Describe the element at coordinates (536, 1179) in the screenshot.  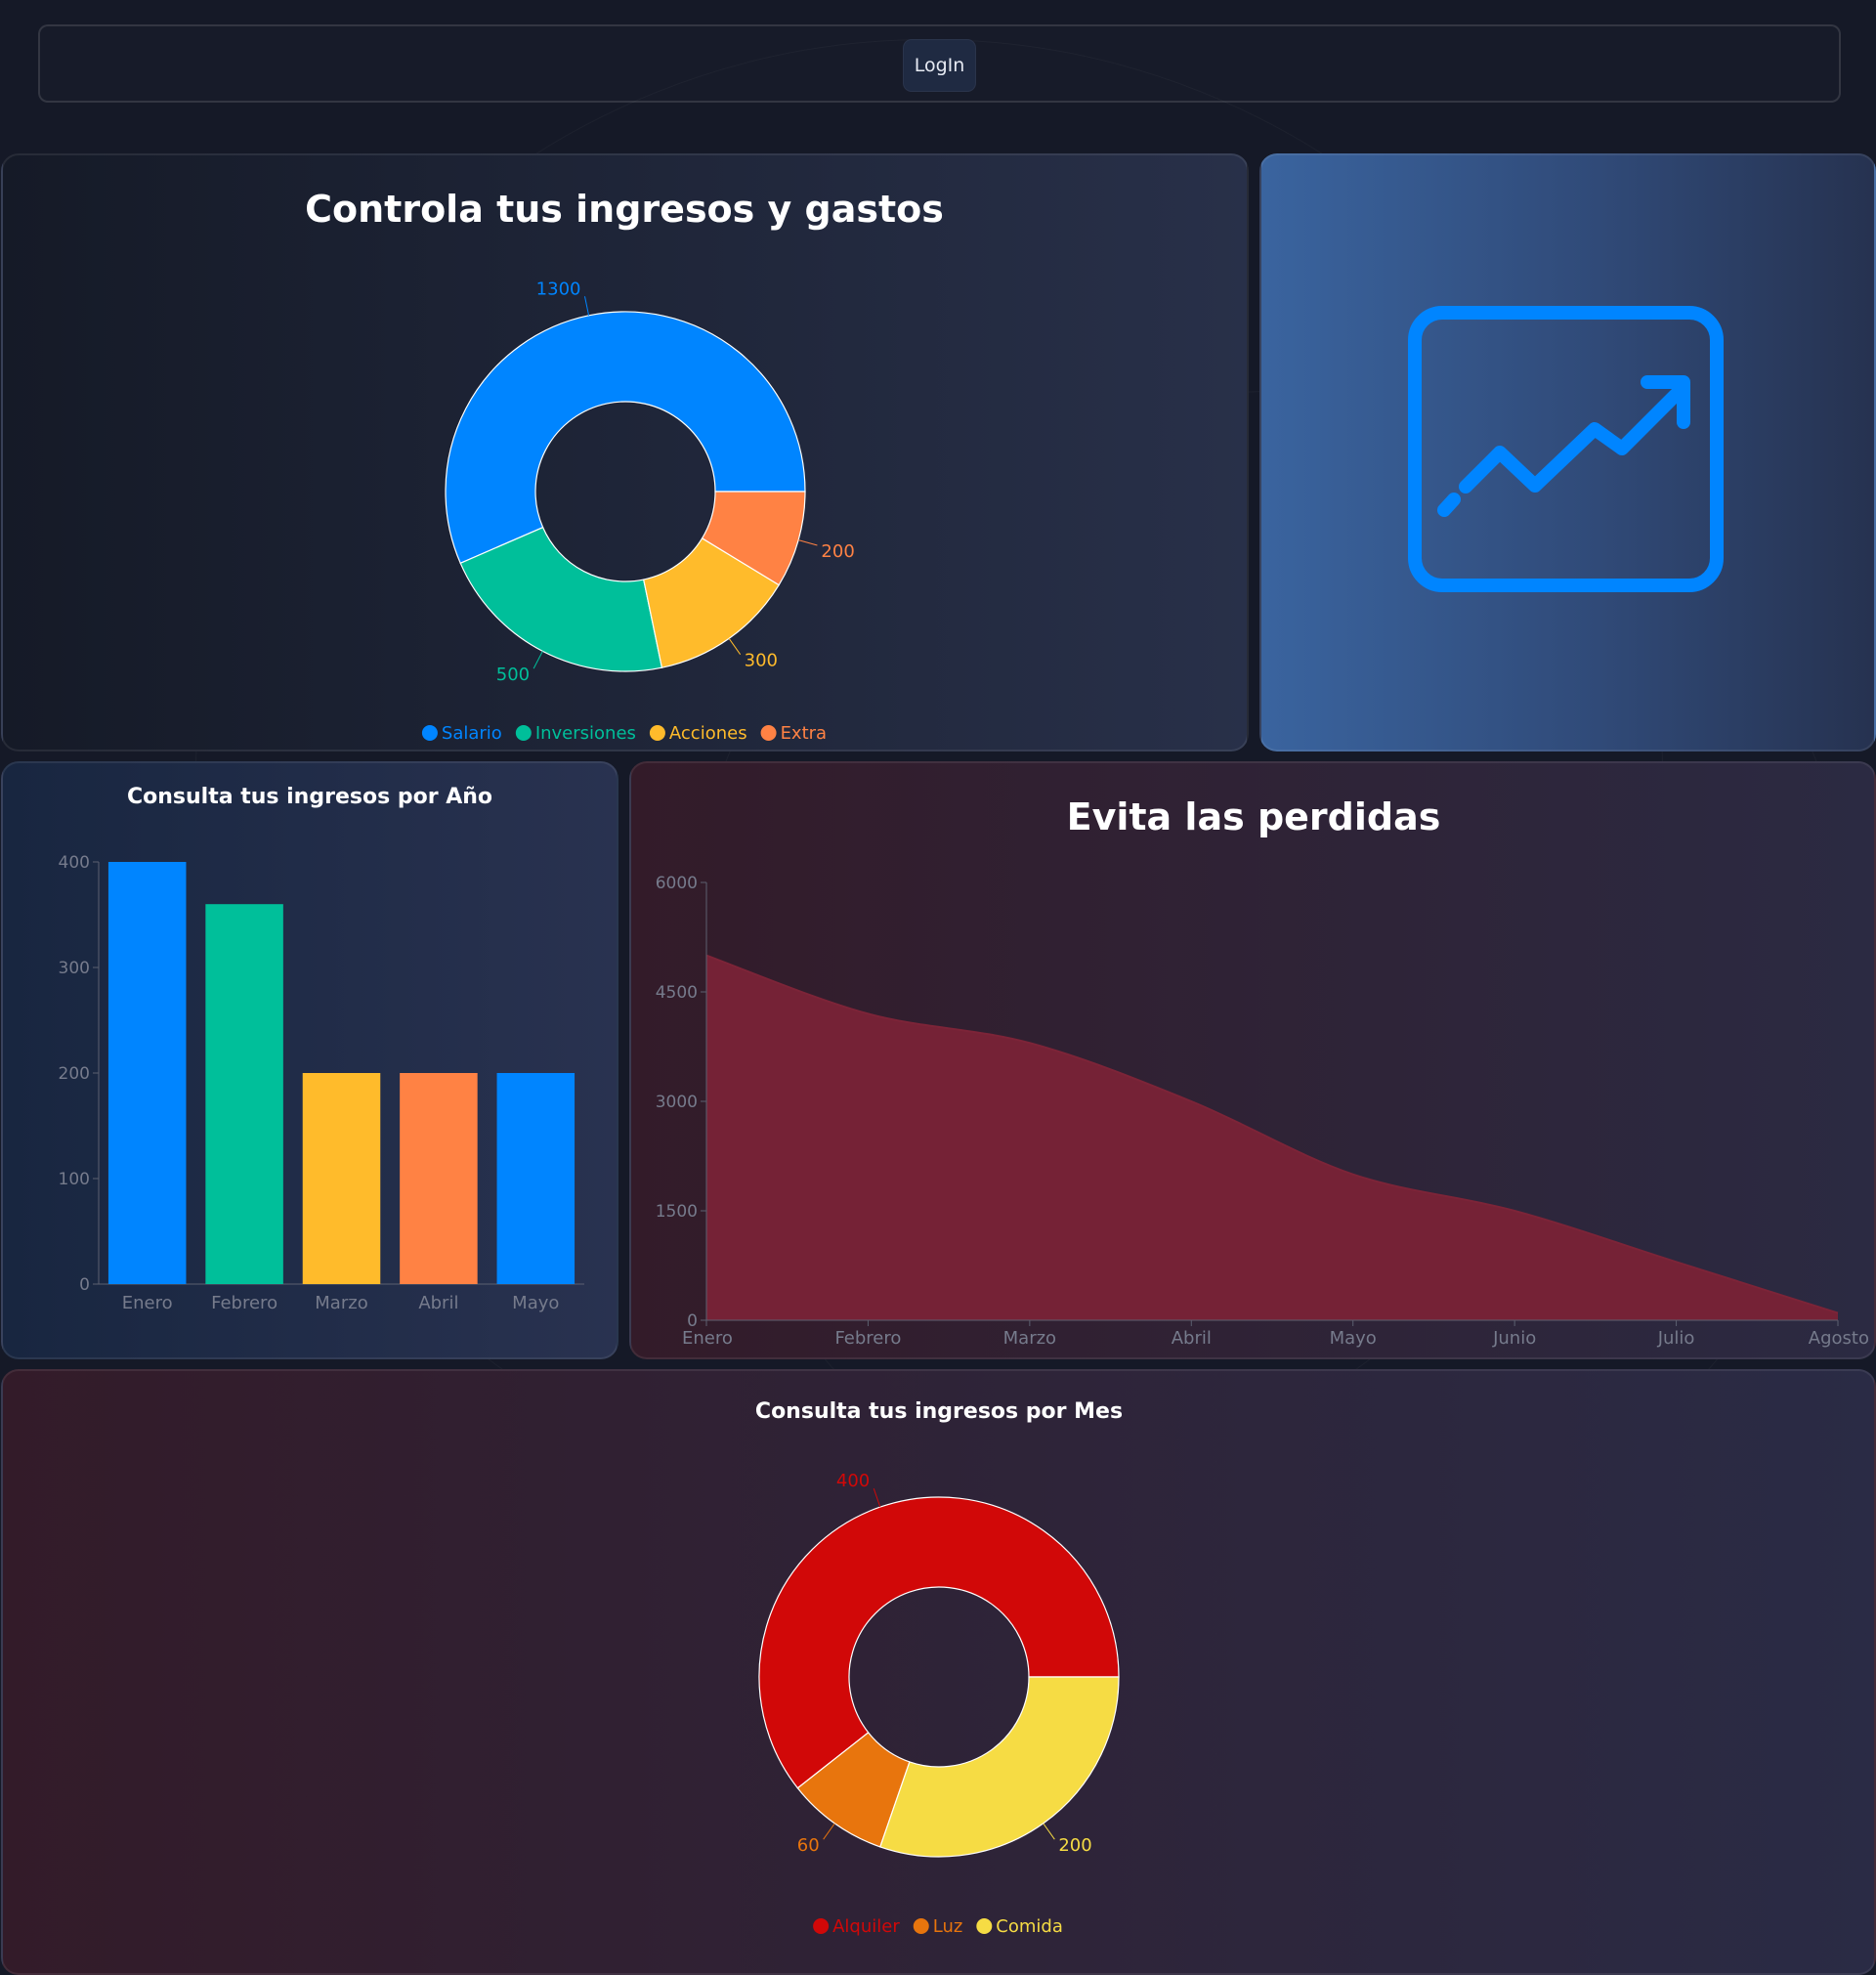
I see `bar-mayo` at that location.